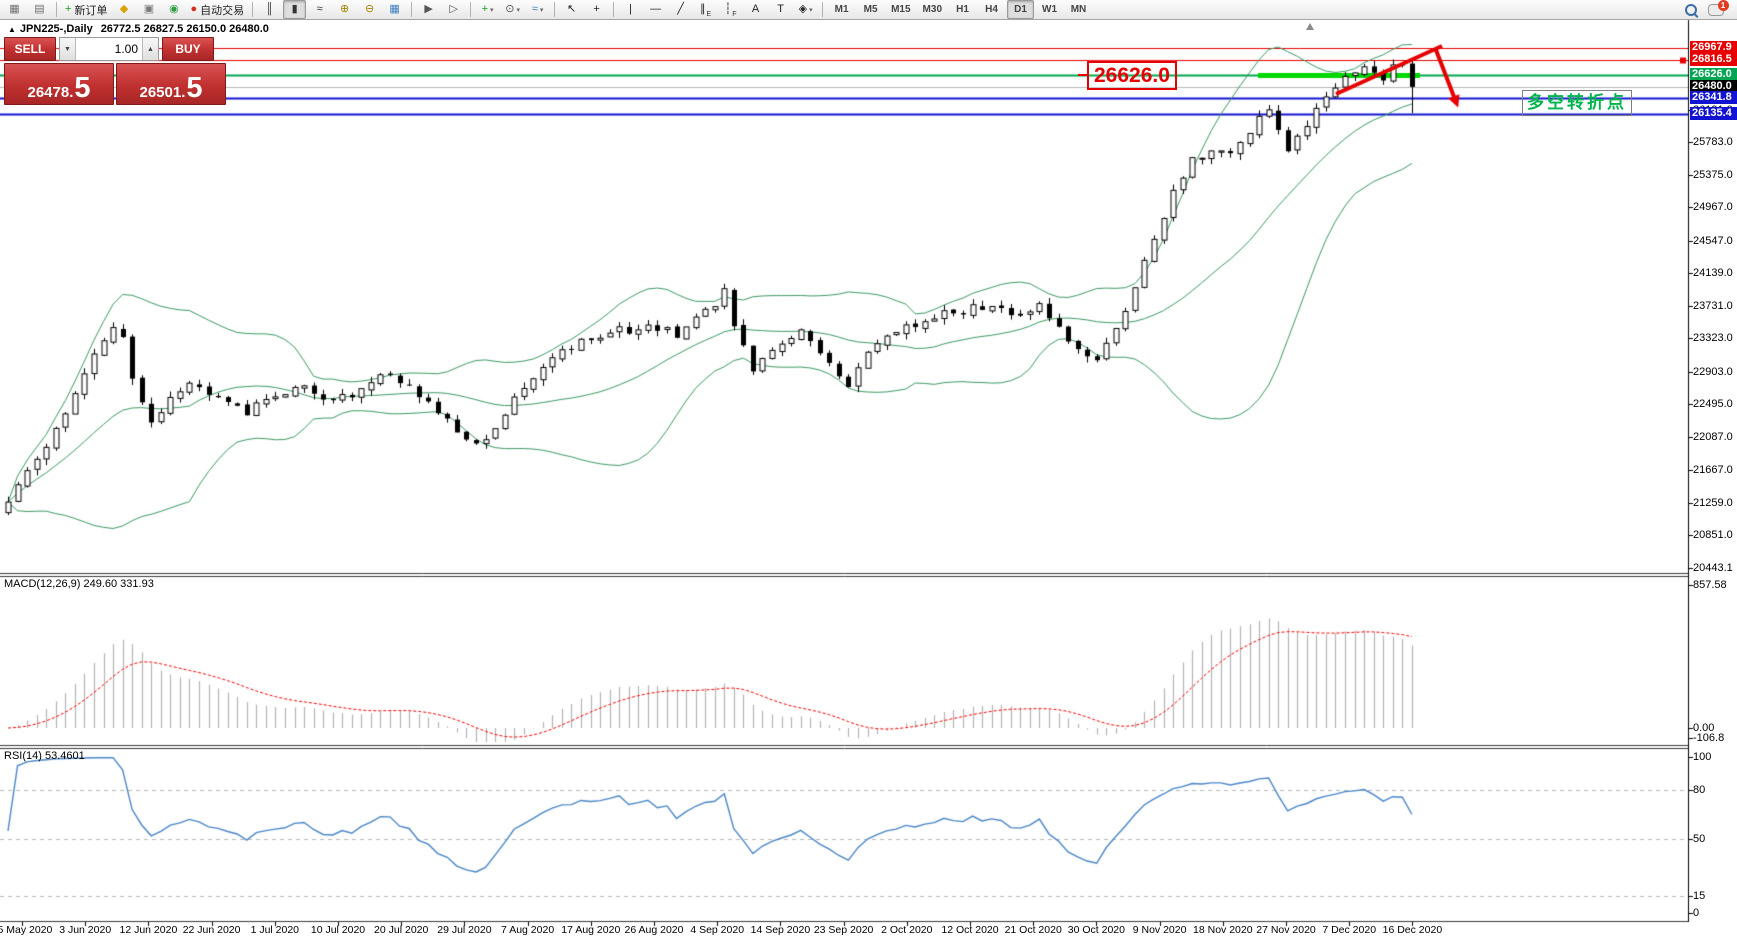  What do you see at coordinates (295, 9) in the screenshot?
I see `candlestick-chart-button: ▮` at bounding box center [295, 9].